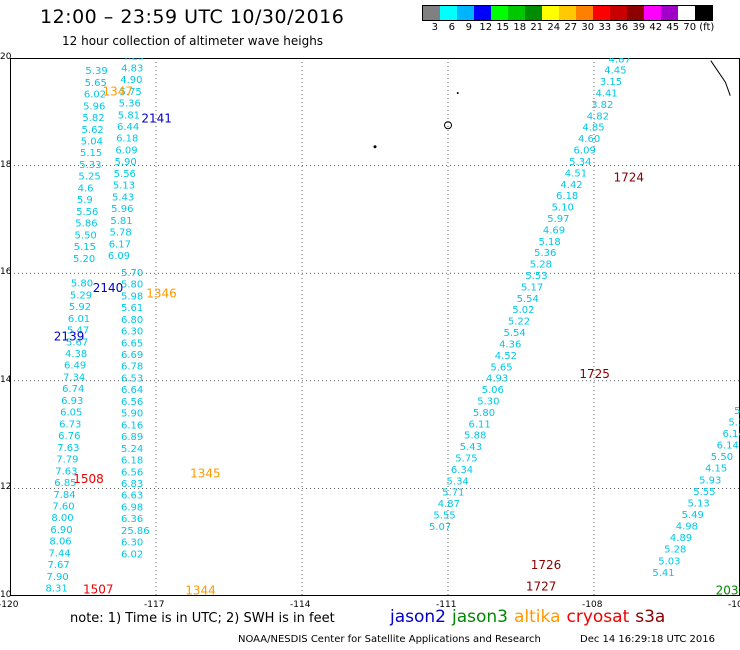 This screenshot has height=650, width=740. What do you see at coordinates (650, 617) in the screenshot?
I see `legend-entry-s3a: s3a` at bounding box center [650, 617].